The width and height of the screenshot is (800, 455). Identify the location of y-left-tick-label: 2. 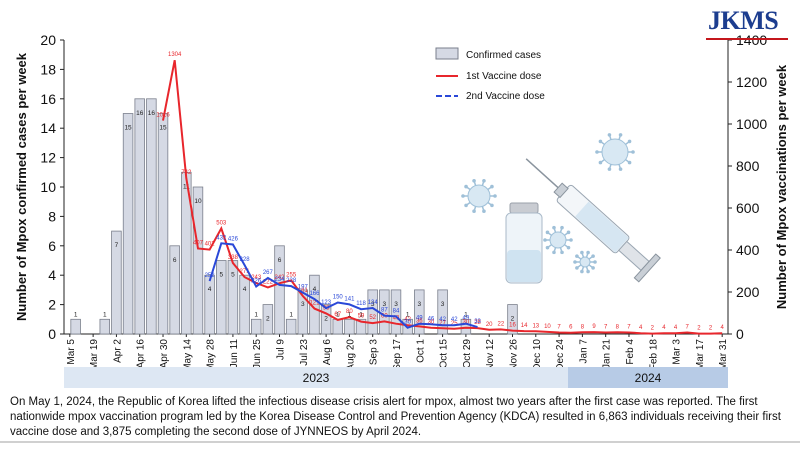
(52, 305).